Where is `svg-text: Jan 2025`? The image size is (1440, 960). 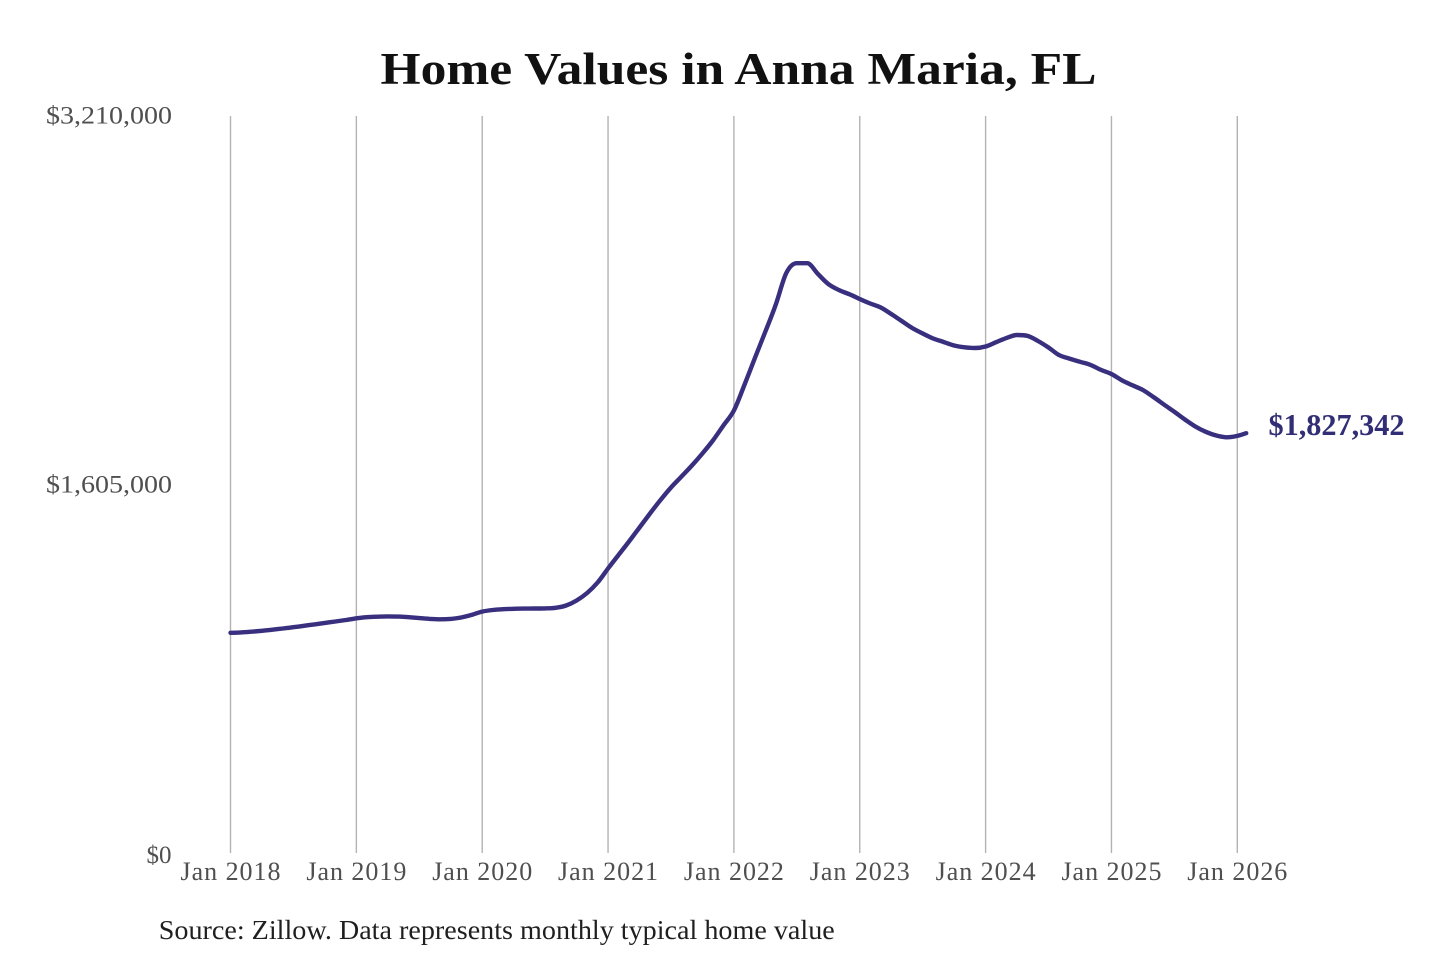
svg-text: Jan 2025 is located at coordinates (1111, 871).